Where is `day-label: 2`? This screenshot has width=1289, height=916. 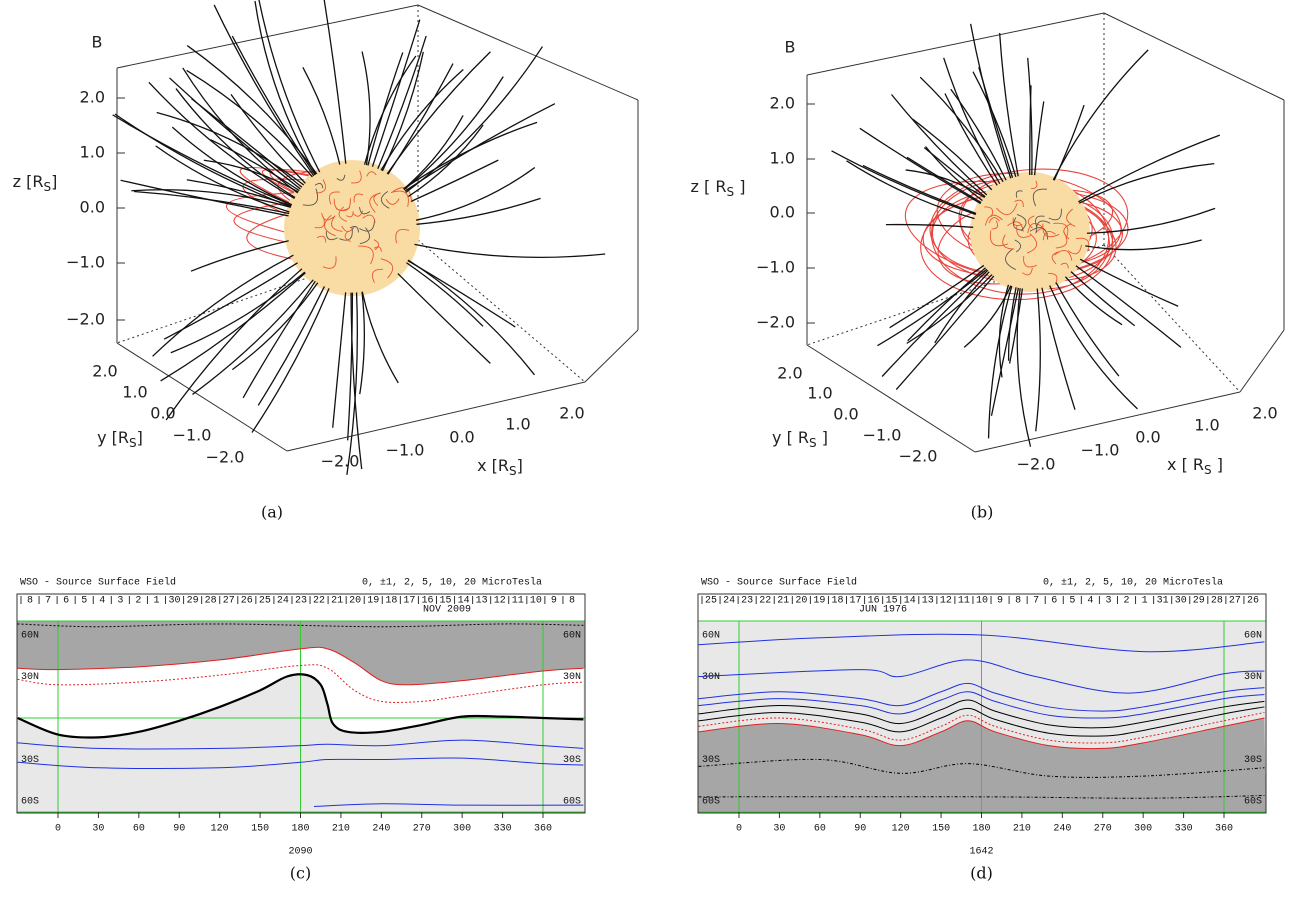
day-label: 2 is located at coordinates (1127, 601).